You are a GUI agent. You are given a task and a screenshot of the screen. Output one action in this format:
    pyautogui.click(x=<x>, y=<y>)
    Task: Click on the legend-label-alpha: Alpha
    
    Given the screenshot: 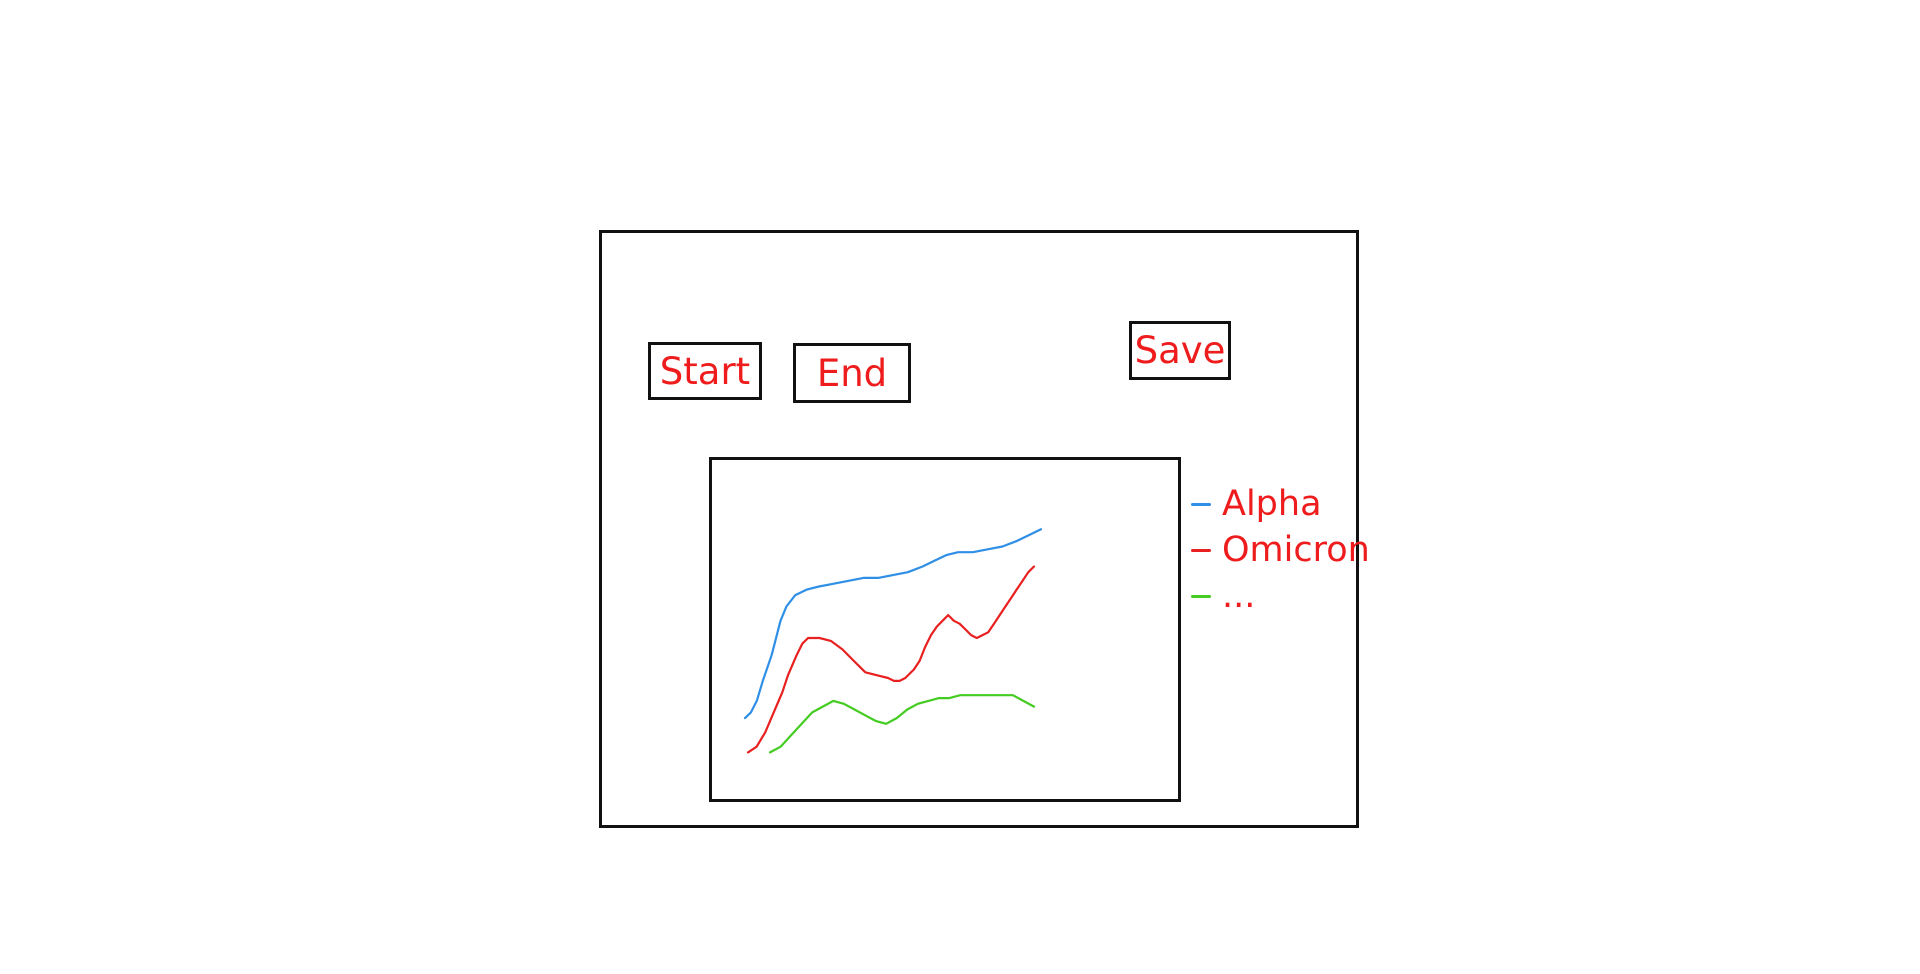 What is the action you would take?
    pyautogui.click(x=1272, y=503)
    